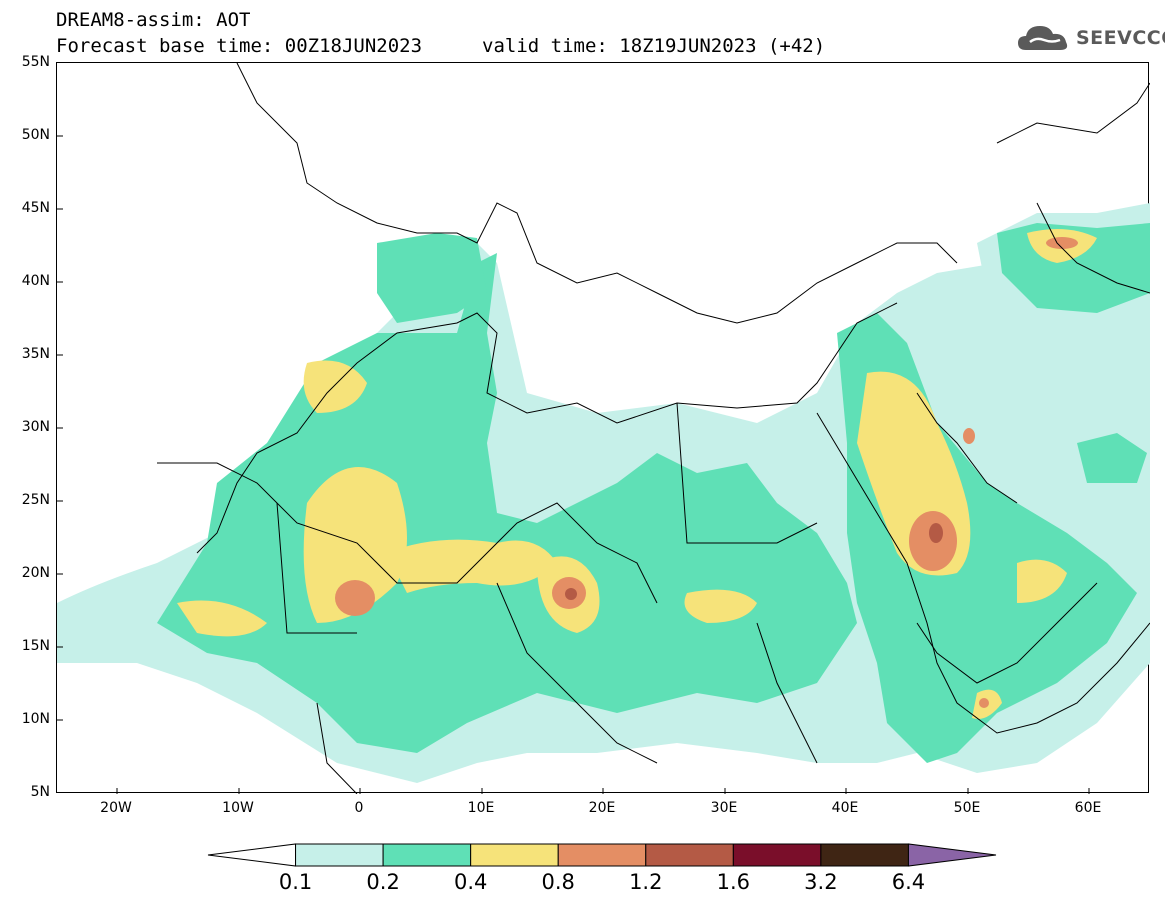  Describe the element at coordinates (481, 808) in the screenshot. I see `lon-label-10e: 10E` at that location.